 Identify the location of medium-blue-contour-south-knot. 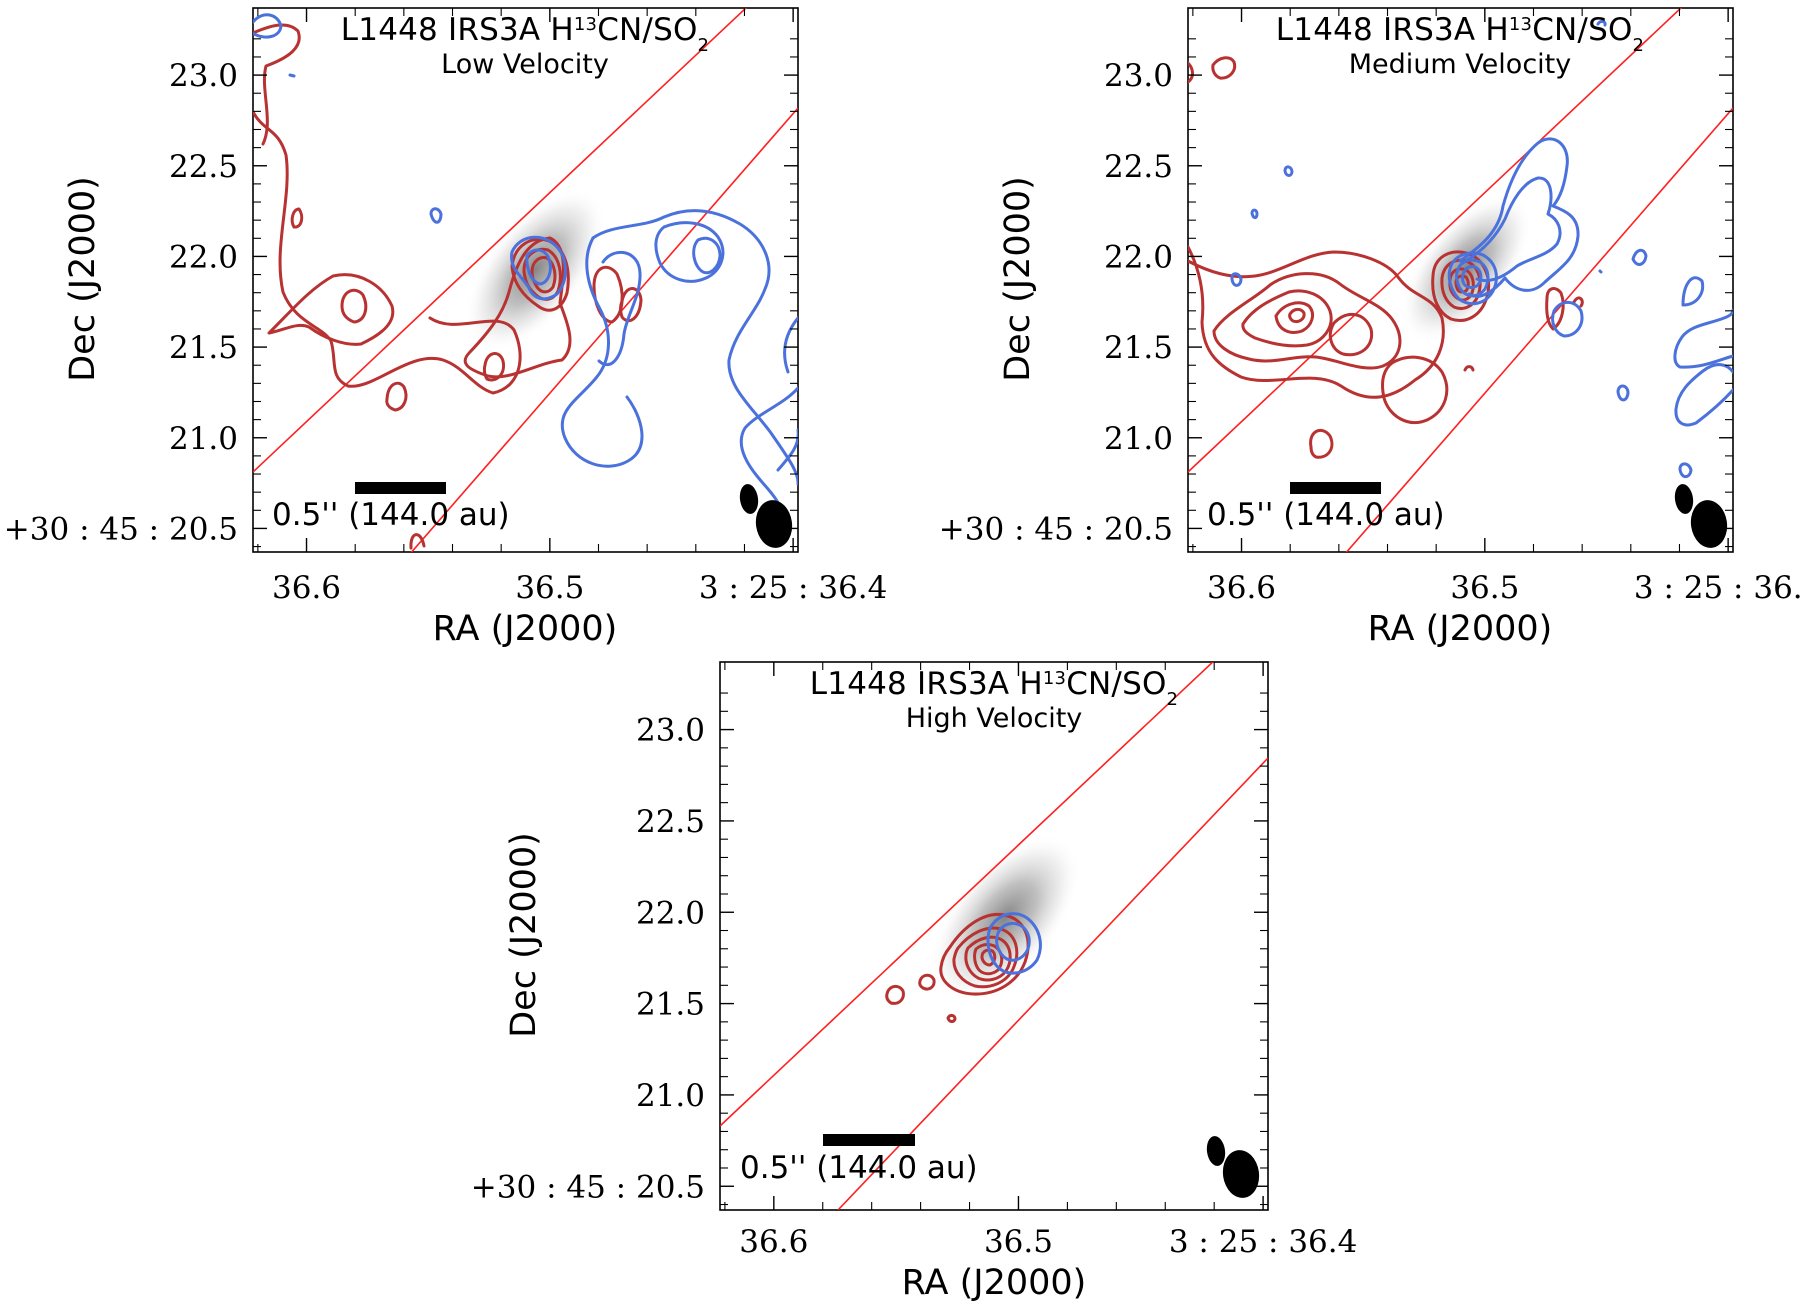
(1623, 393).